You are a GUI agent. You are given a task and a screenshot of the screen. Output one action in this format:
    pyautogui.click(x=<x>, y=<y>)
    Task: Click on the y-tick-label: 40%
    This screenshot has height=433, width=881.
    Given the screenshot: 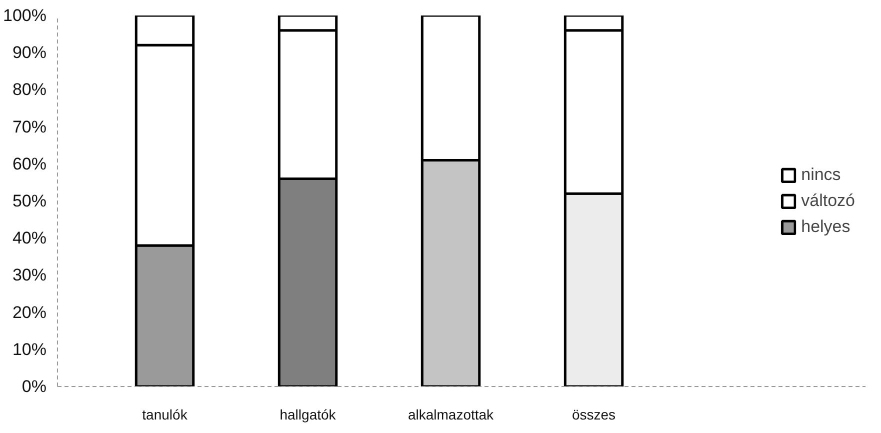 What is the action you would take?
    pyautogui.click(x=29, y=238)
    